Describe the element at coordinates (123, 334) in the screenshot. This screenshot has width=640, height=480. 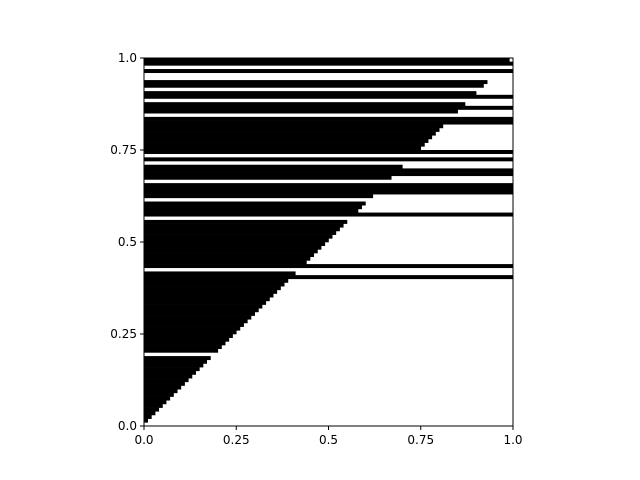
I see `y-tick-label: 0.25` at that location.